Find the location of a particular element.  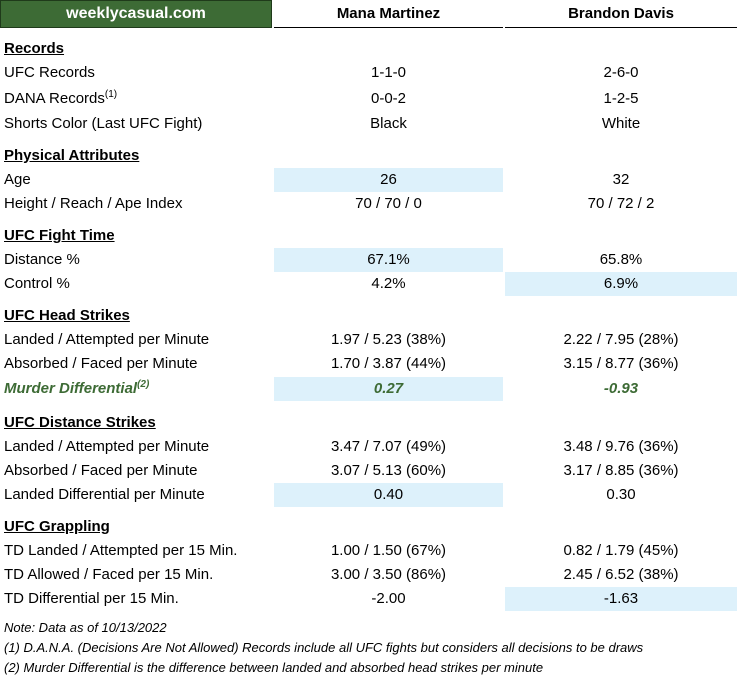

footnote-marker: (1) is located at coordinates (111, 94).